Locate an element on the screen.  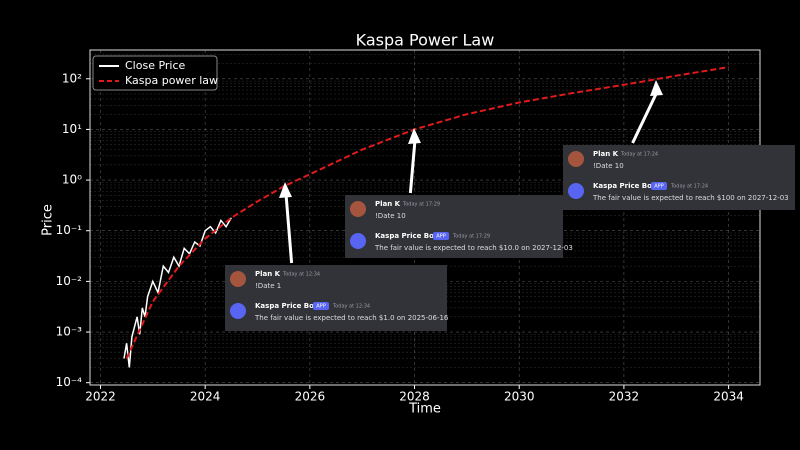
y-tick-label: 10⁻³ is located at coordinates (69, 332).